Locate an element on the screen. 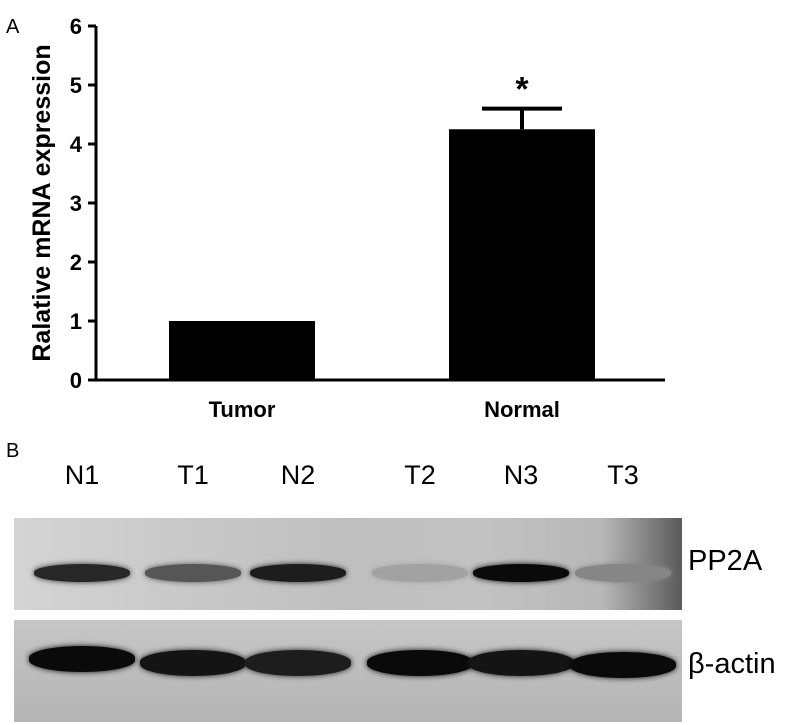 This screenshot has height=725, width=800. panel-b-label: B is located at coordinates (13, 451).